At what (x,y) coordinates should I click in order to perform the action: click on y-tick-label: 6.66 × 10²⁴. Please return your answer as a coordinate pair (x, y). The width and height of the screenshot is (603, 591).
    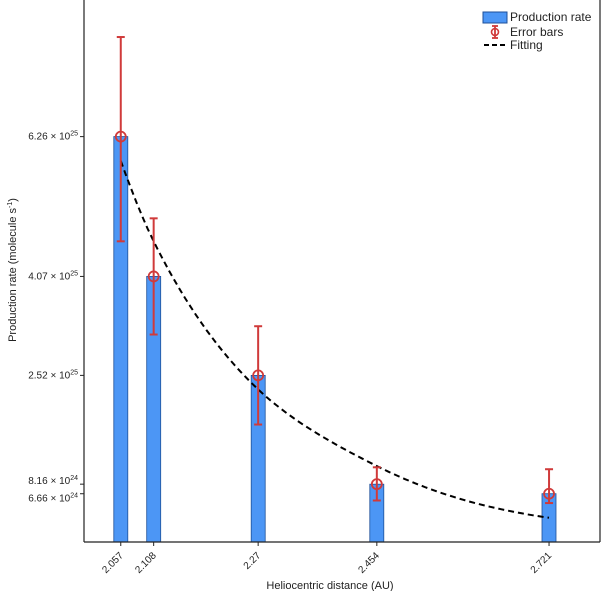
    Looking at the image, I should click on (53, 499).